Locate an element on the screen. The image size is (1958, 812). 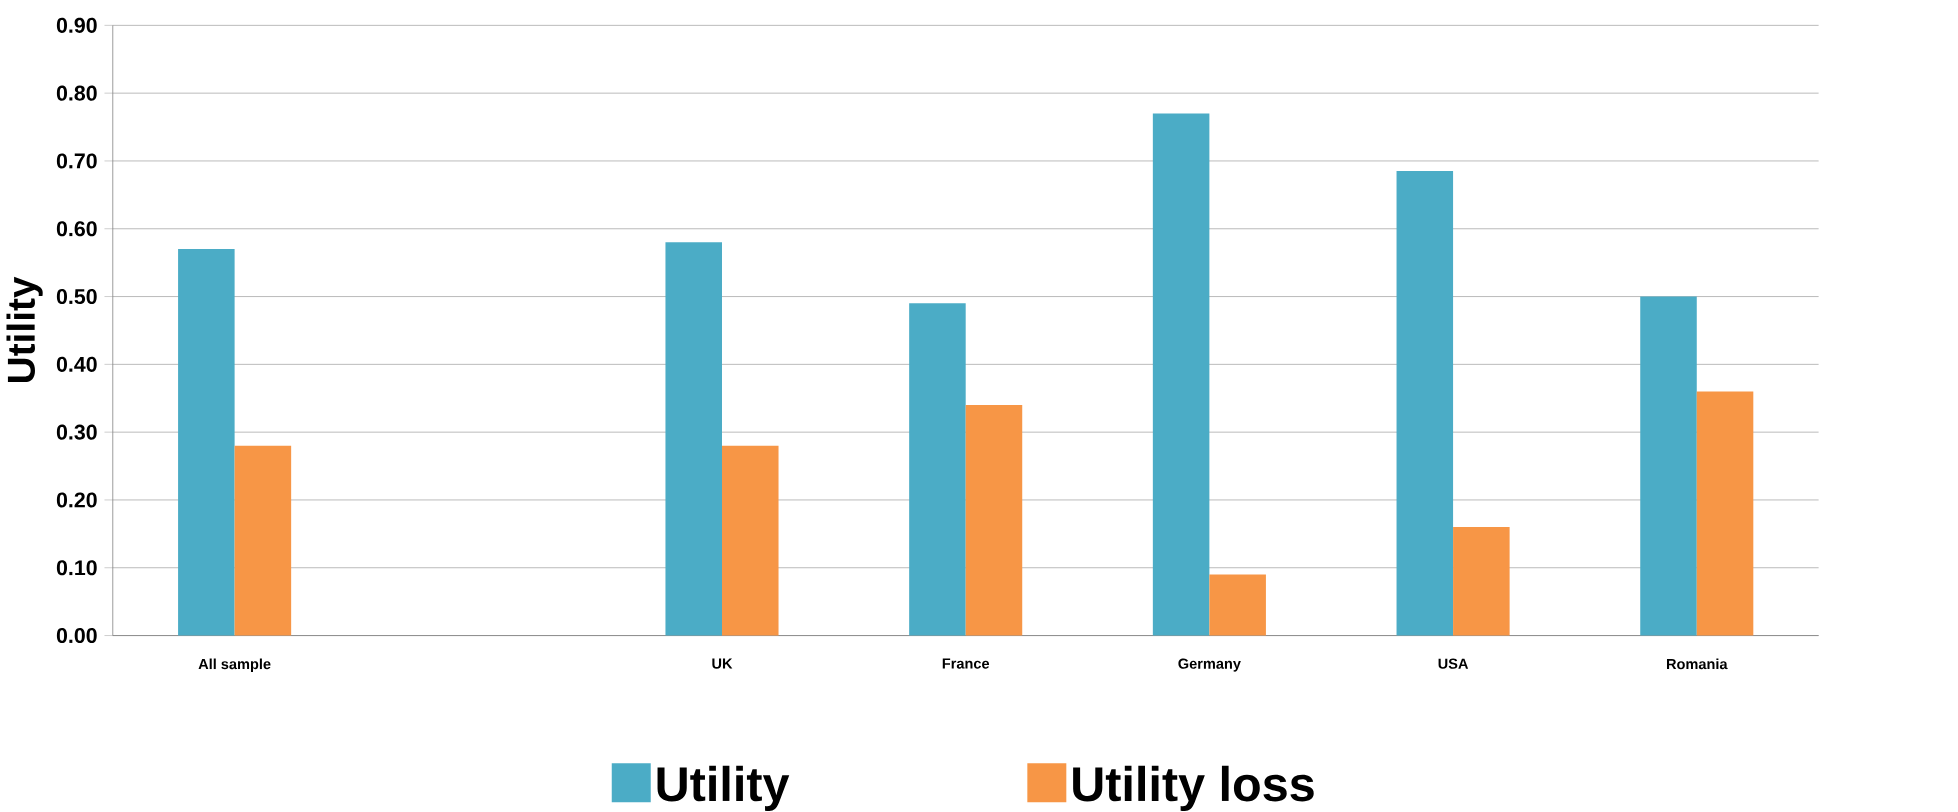
y-tick-label: 0.50 is located at coordinates (76, 297).